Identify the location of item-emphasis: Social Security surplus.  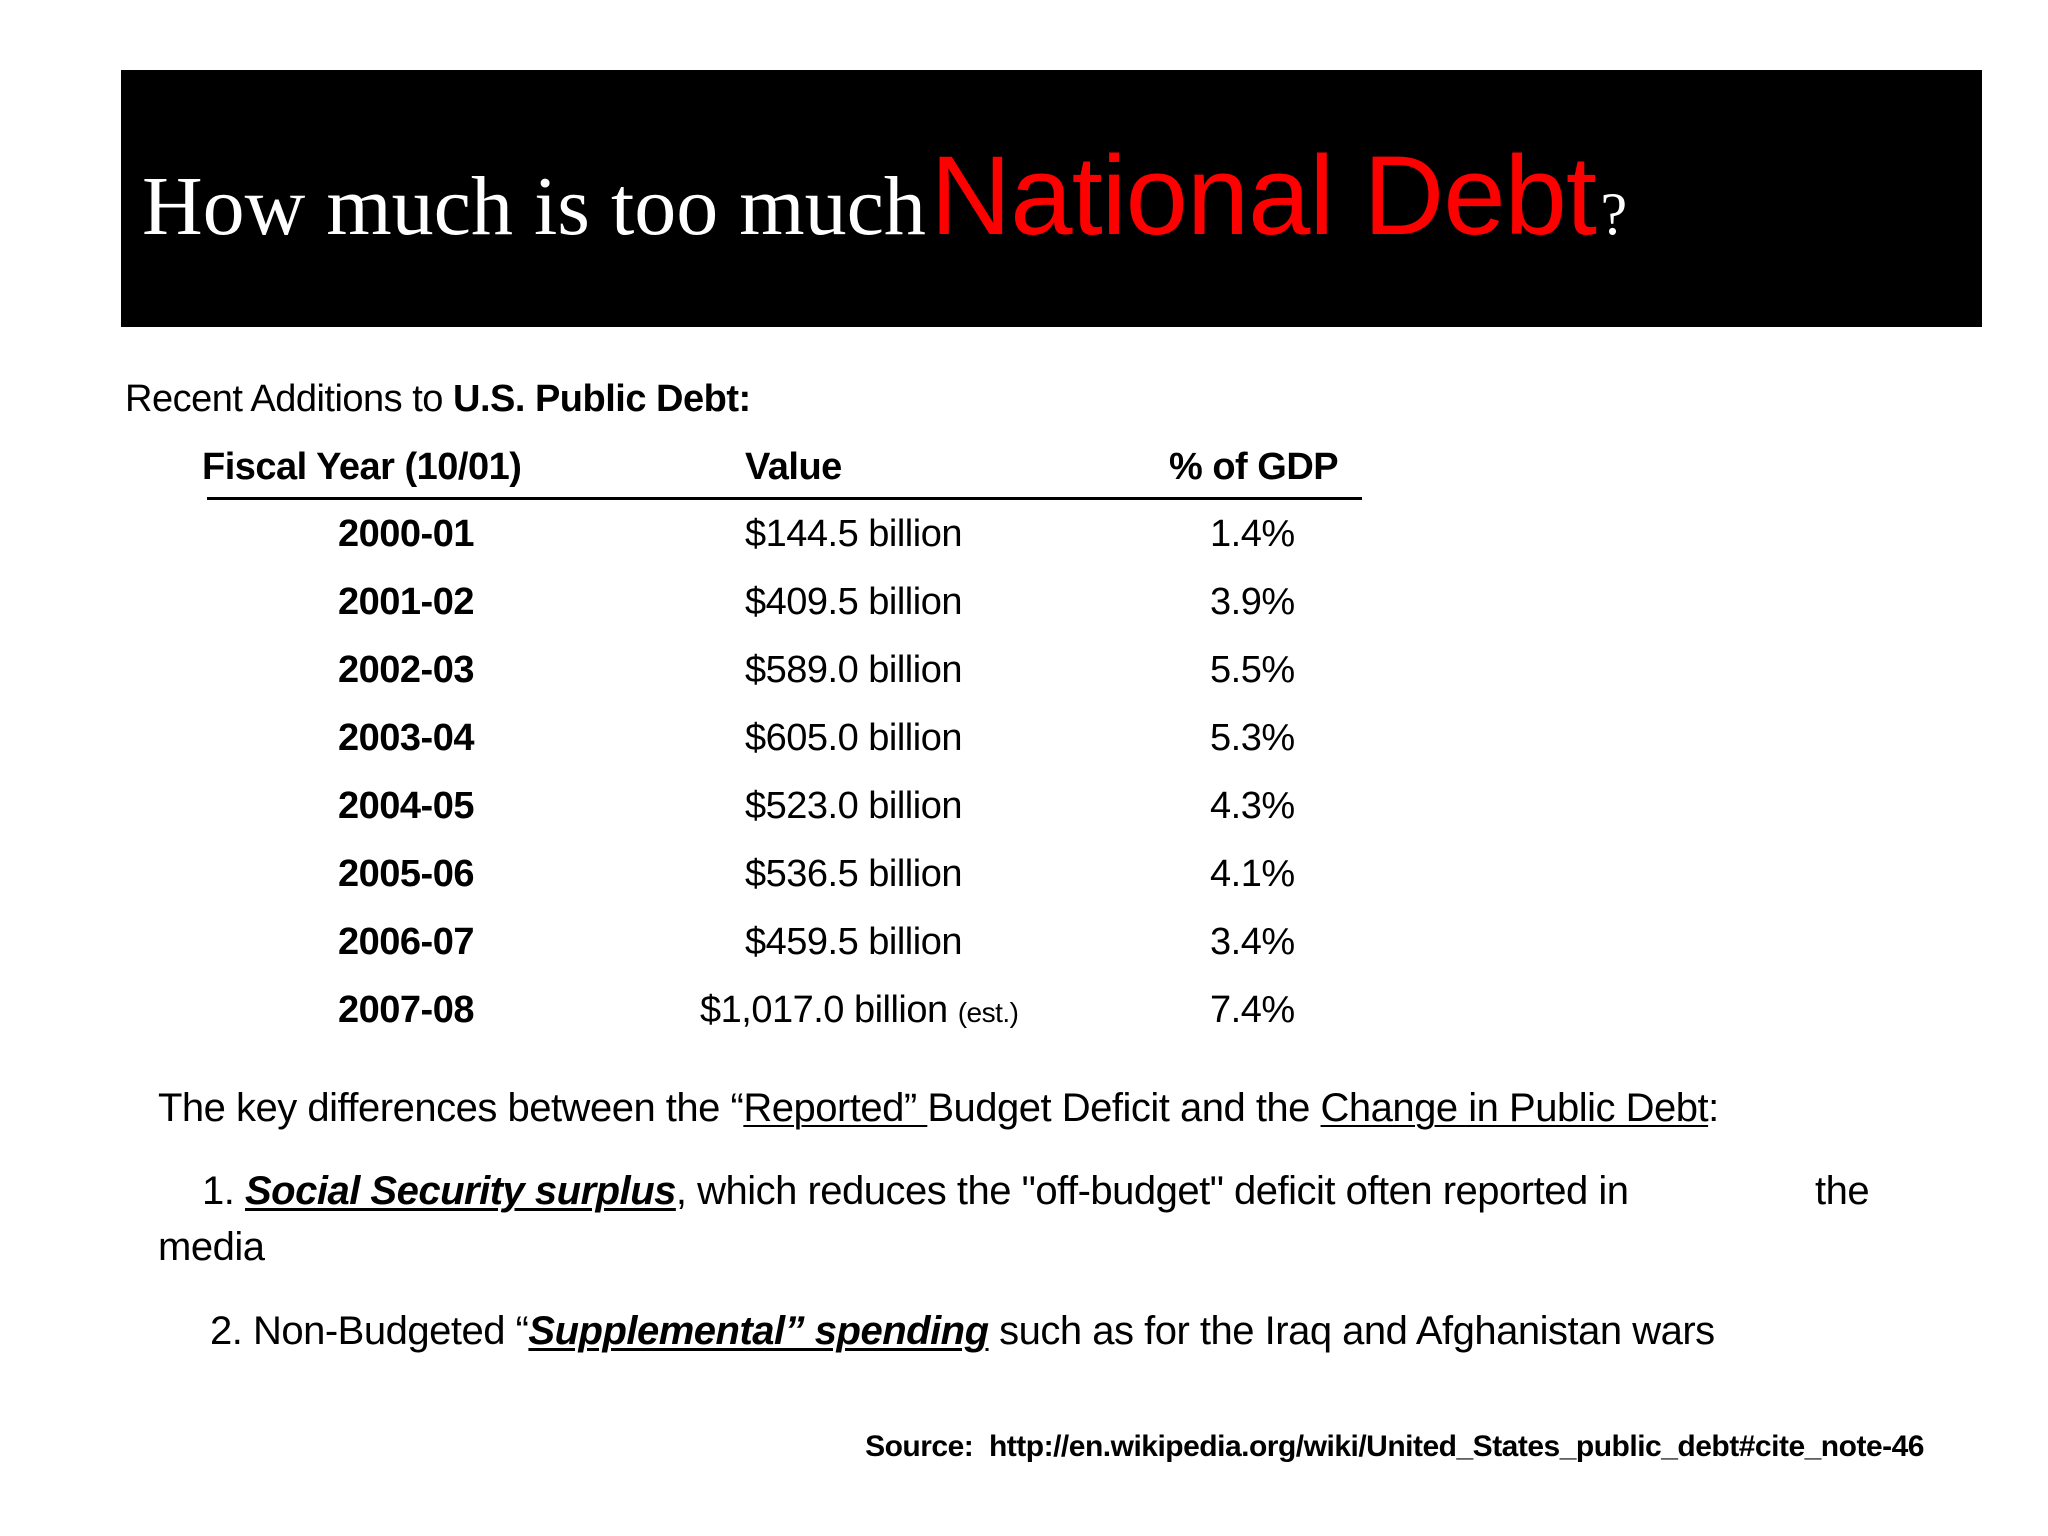
(460, 1191).